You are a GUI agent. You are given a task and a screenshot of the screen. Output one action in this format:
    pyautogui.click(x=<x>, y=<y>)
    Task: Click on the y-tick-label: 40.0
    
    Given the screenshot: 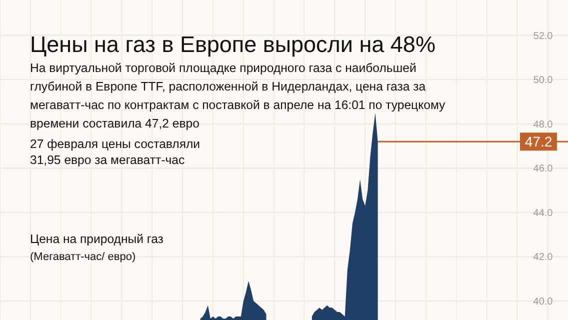 What is the action you would take?
    pyautogui.click(x=543, y=302)
    